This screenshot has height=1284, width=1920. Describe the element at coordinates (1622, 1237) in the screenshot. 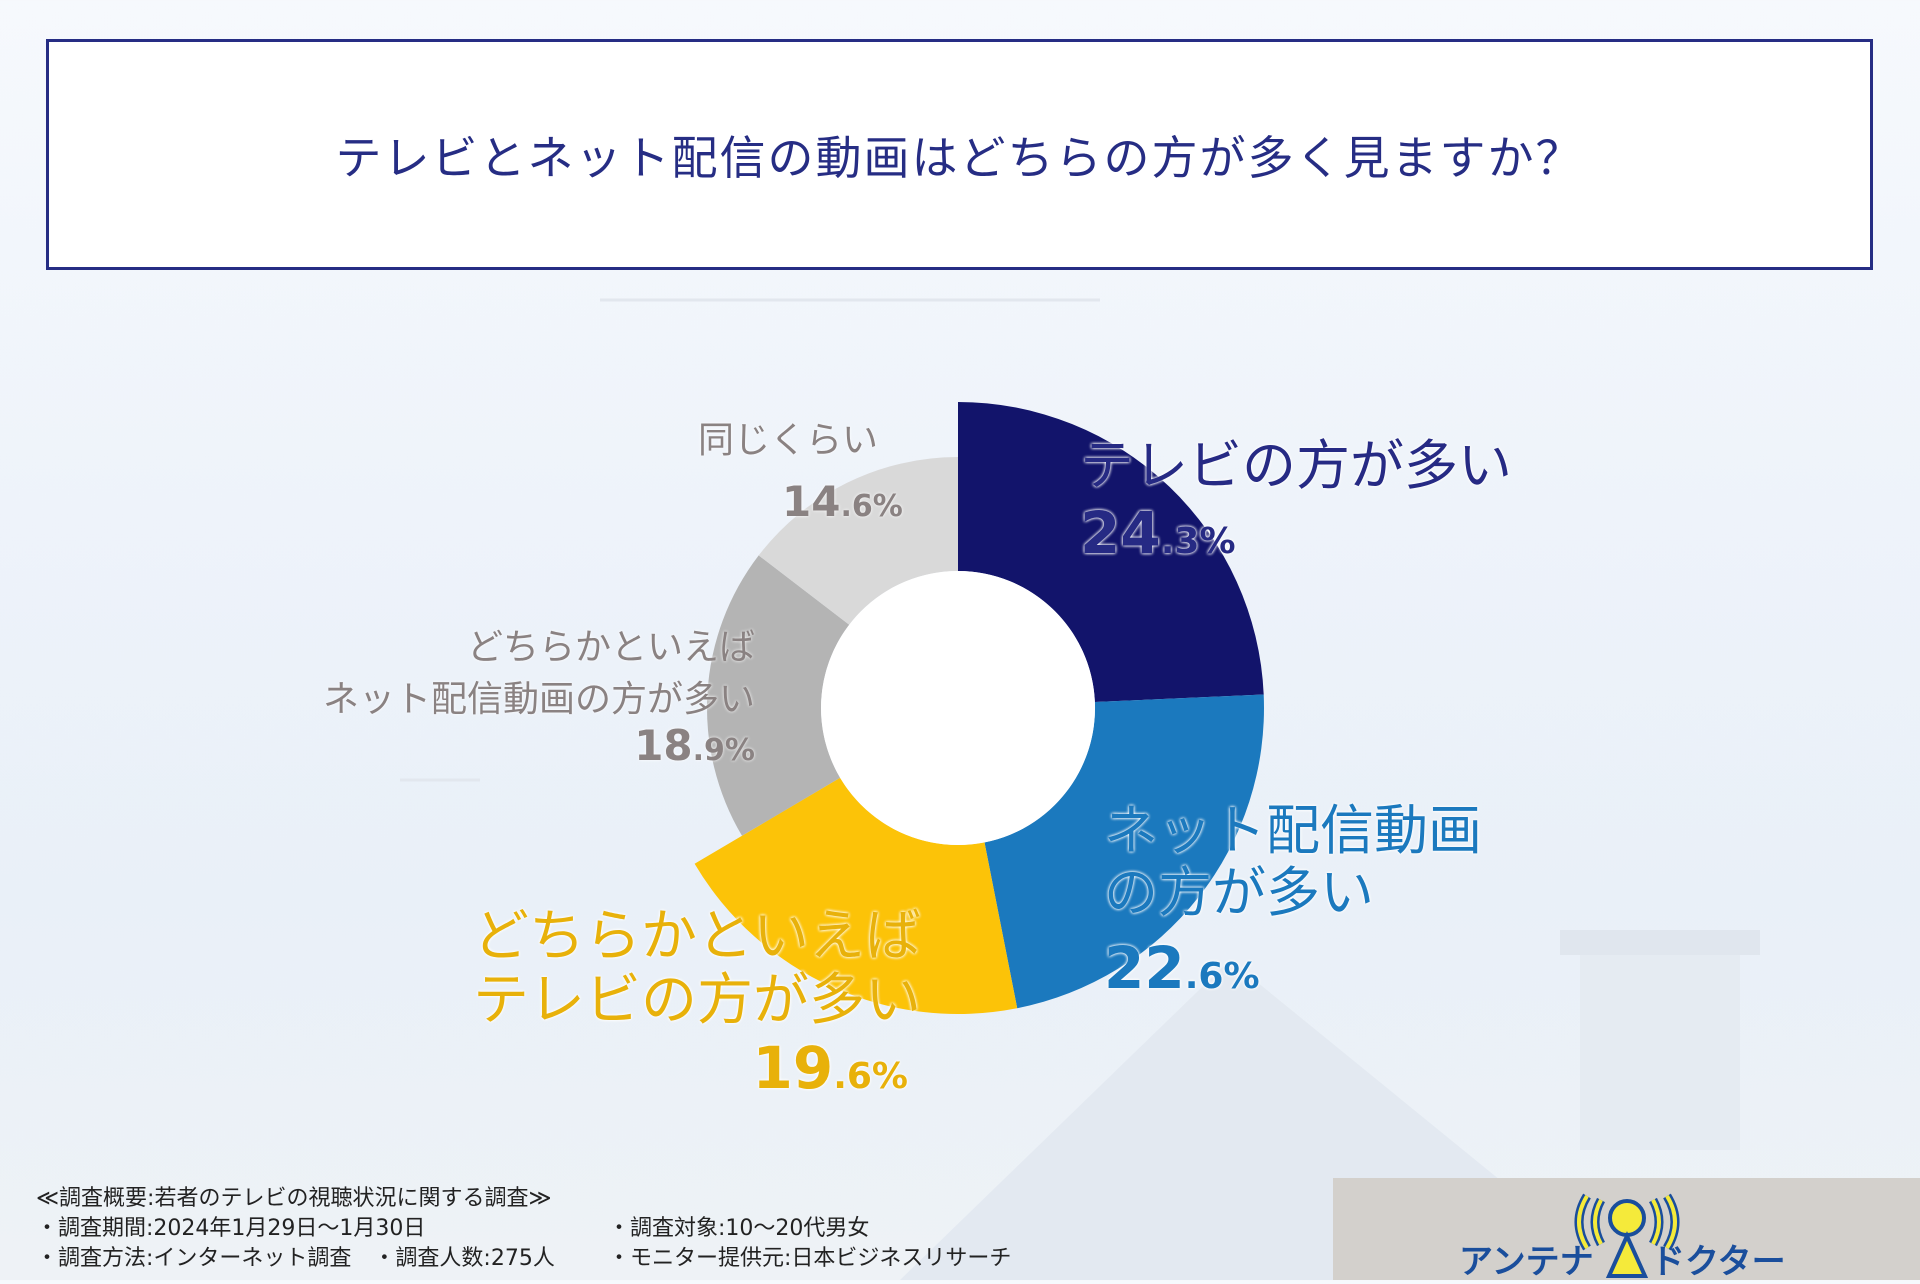

I see `antenna-mascot-icon: アンテナ ドクター` at that location.